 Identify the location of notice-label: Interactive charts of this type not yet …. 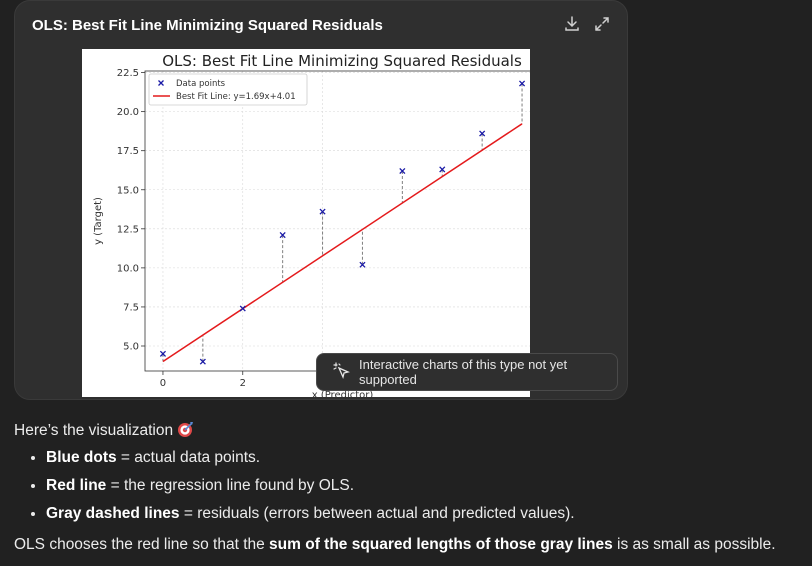
(463, 372).